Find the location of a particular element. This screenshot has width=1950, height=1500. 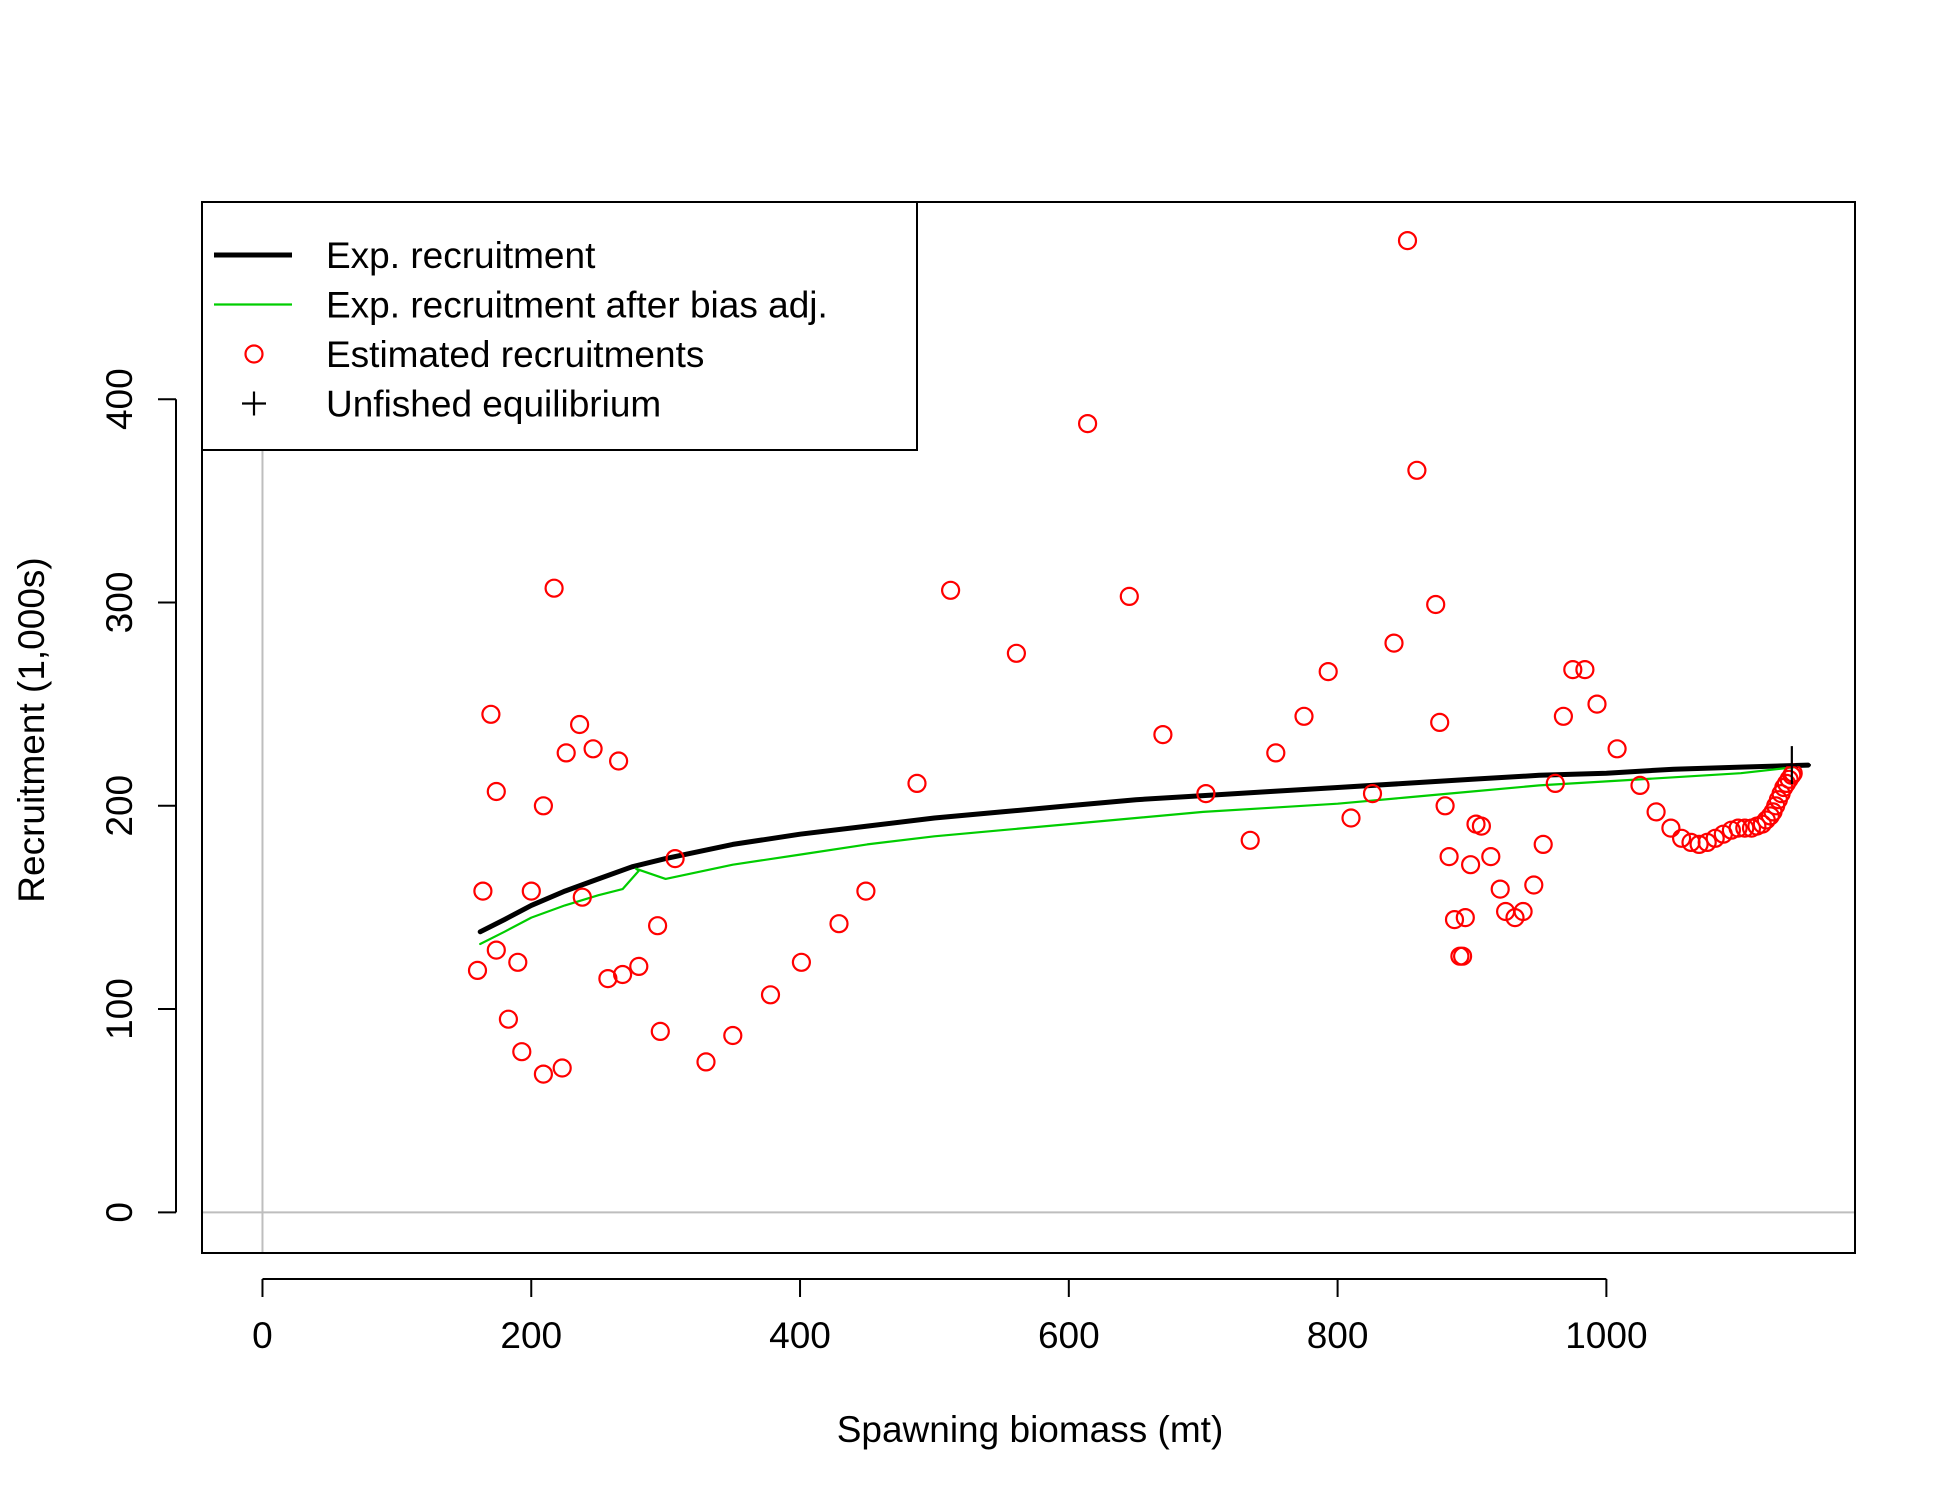

y-tick-label: 0 is located at coordinates (119, 1212).